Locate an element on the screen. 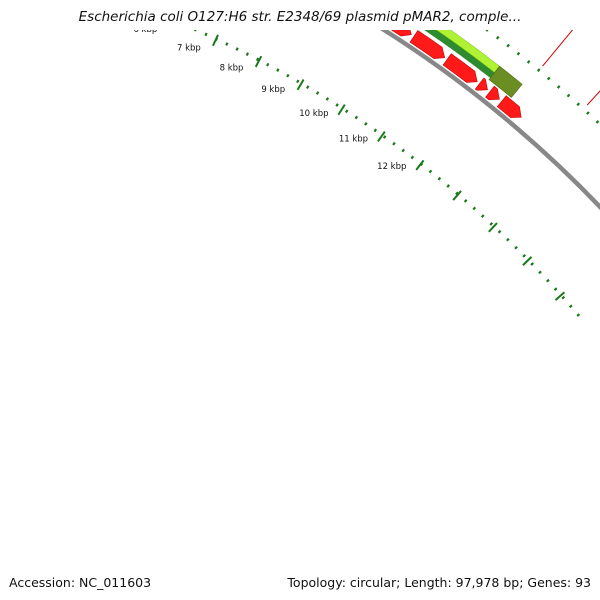  kbp-label-5: 5 kbp is located at coordinates (101, 14).